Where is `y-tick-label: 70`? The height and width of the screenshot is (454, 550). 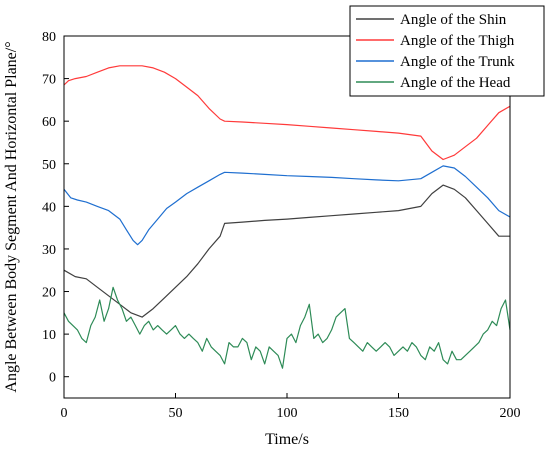 y-tick-label: 70 is located at coordinates (49, 80).